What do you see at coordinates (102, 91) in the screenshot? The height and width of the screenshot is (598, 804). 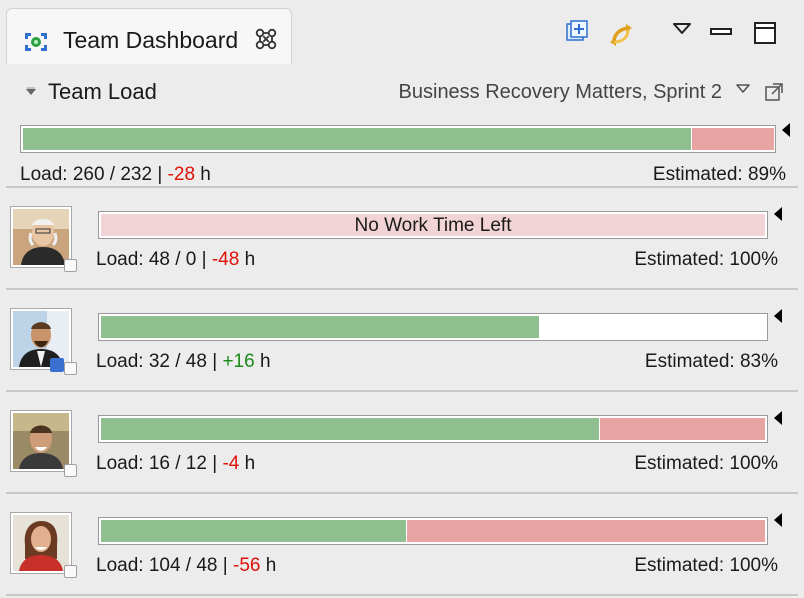 I see `section-title: Team Load` at bounding box center [102, 91].